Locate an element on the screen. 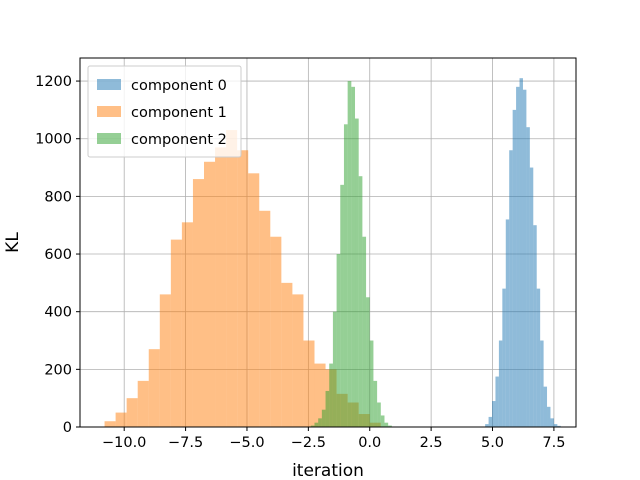 This screenshot has width=640, height=480. y-tick-label: 1200 is located at coordinates (53, 82).